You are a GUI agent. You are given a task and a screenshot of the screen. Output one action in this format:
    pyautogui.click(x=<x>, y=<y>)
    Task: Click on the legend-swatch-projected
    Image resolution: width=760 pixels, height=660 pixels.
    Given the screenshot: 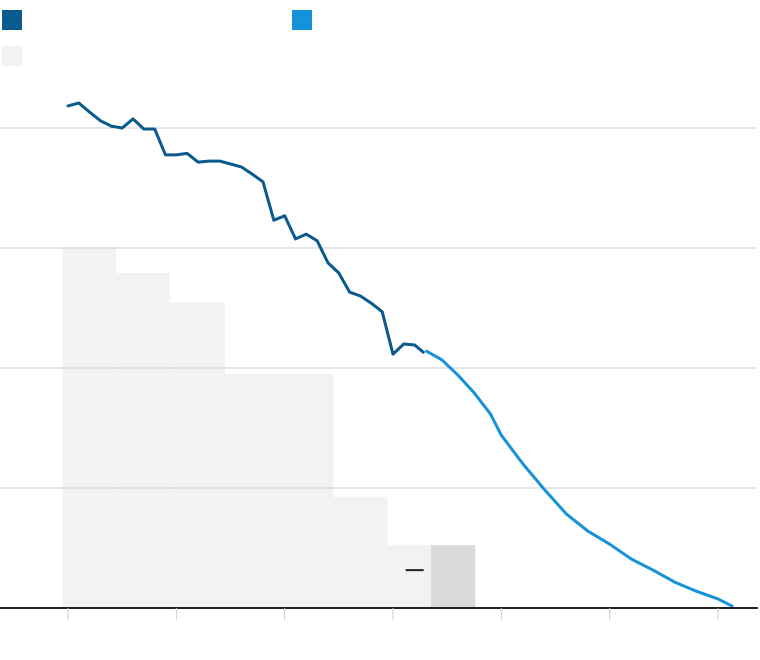 What is the action you would take?
    pyautogui.click(x=302, y=20)
    